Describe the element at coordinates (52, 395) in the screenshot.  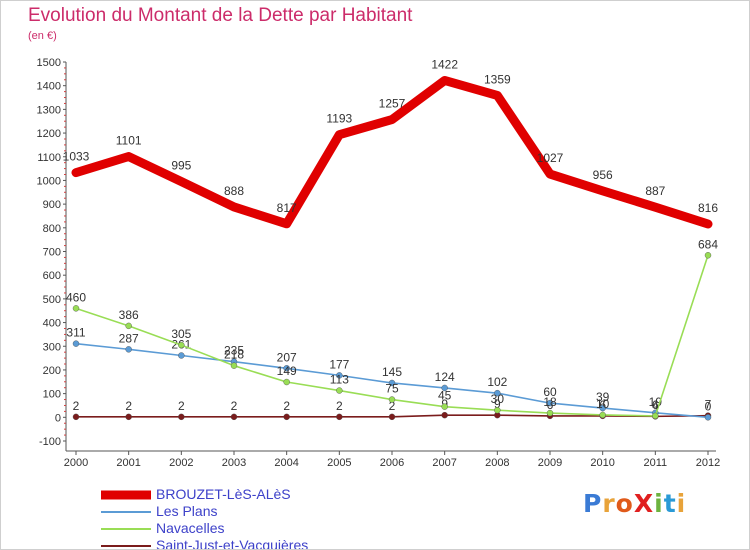
I see `y-tick-label: 100` at that location.